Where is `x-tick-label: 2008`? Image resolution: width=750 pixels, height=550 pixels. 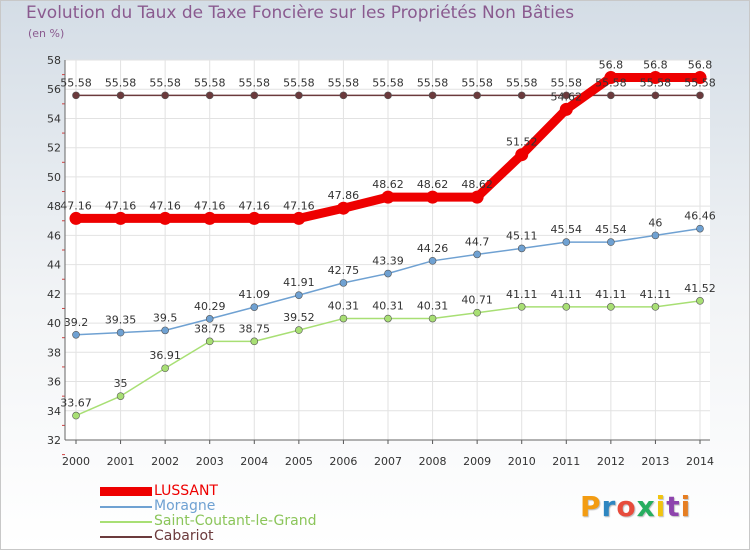 x-tick-label: 2008 is located at coordinates (433, 461).